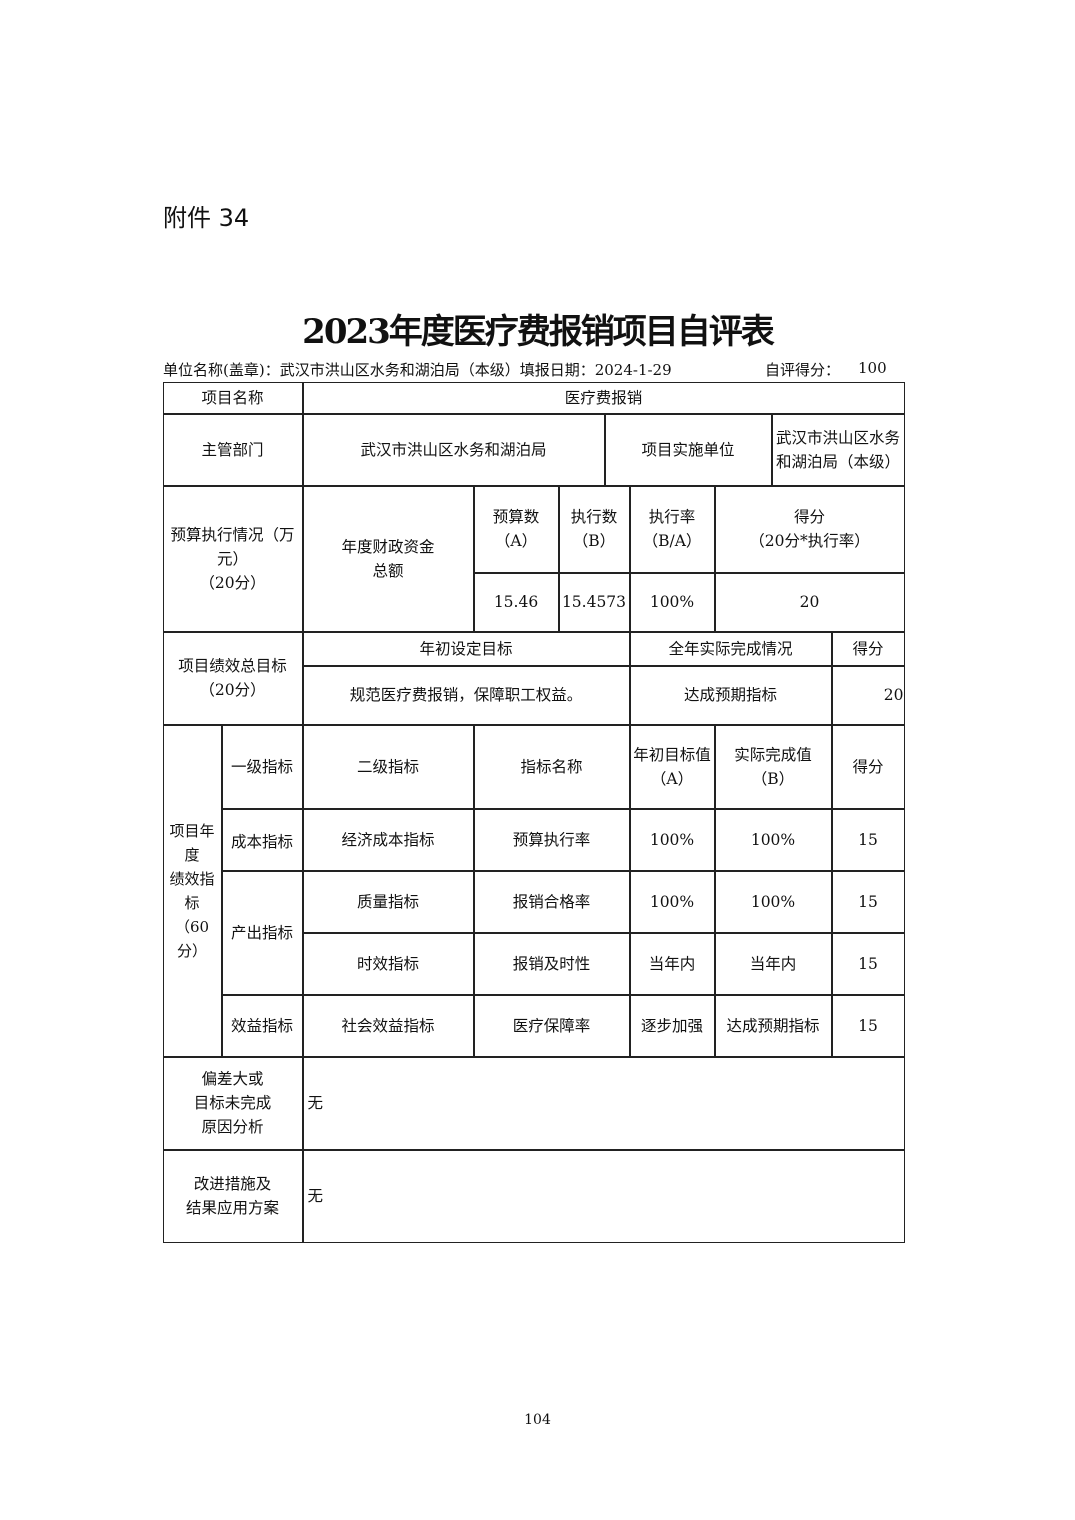  Describe the element at coordinates (192, 890) in the screenshot. I see `indicators-label: 项目年度 绩效指标 （60分）` at that location.